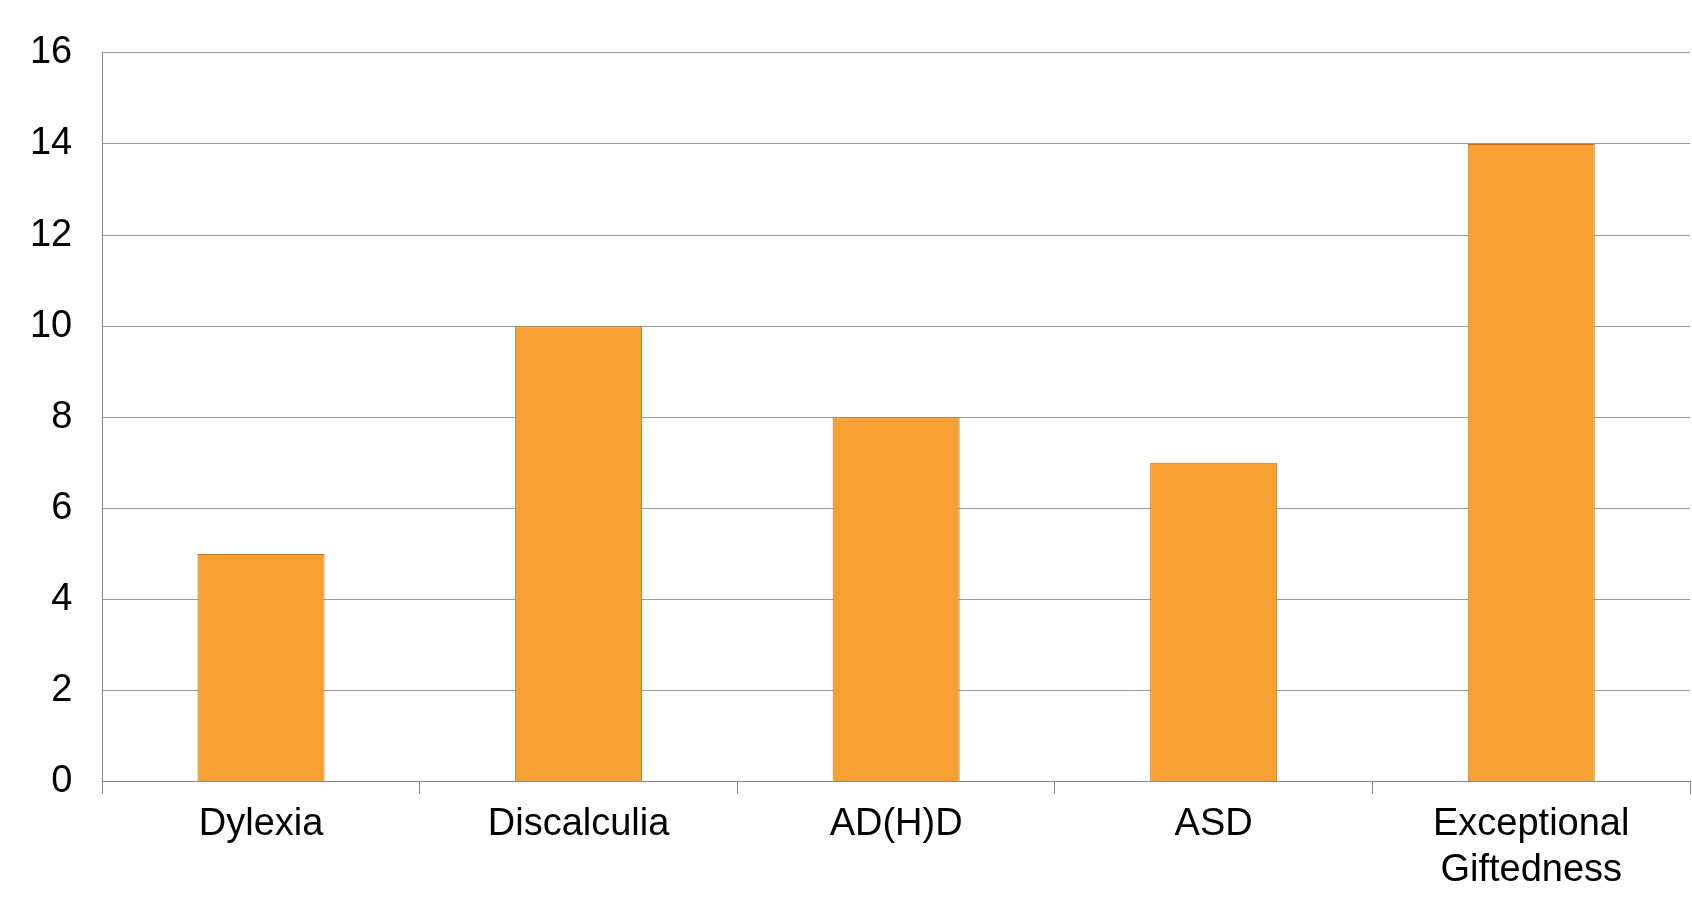  What do you see at coordinates (1213, 822) in the screenshot?
I see `x-tick-label: ASD` at bounding box center [1213, 822].